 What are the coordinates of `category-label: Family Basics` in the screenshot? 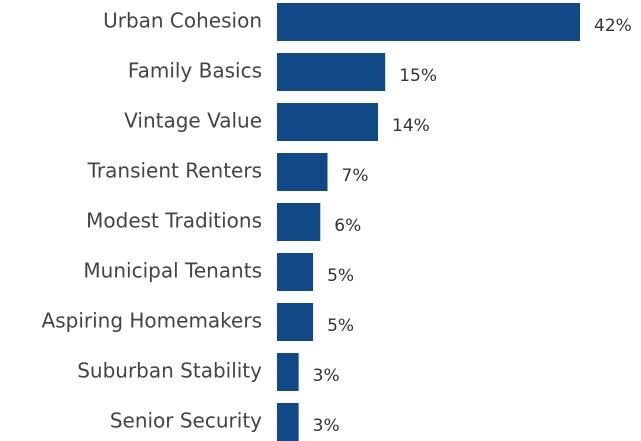 It's located at (195, 71).